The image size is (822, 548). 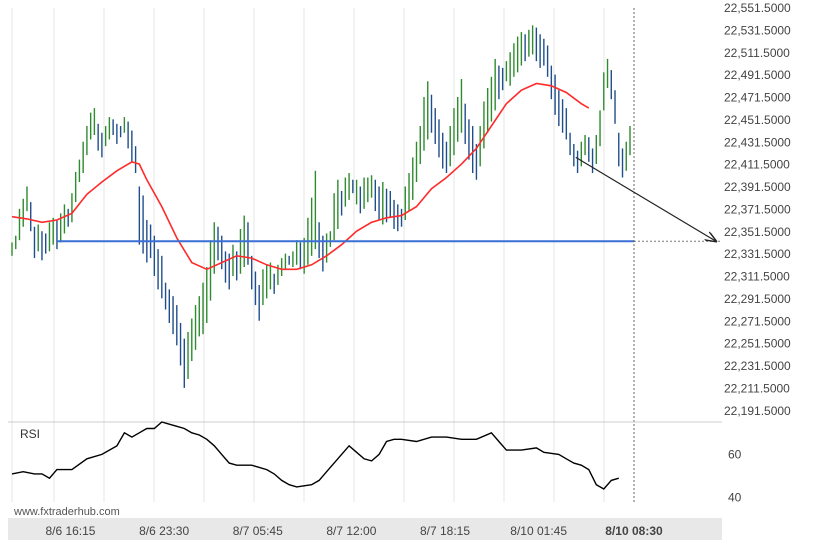 What do you see at coordinates (757, 75) in the screenshot?
I see `price-tick-label: 22,491.5000` at bounding box center [757, 75].